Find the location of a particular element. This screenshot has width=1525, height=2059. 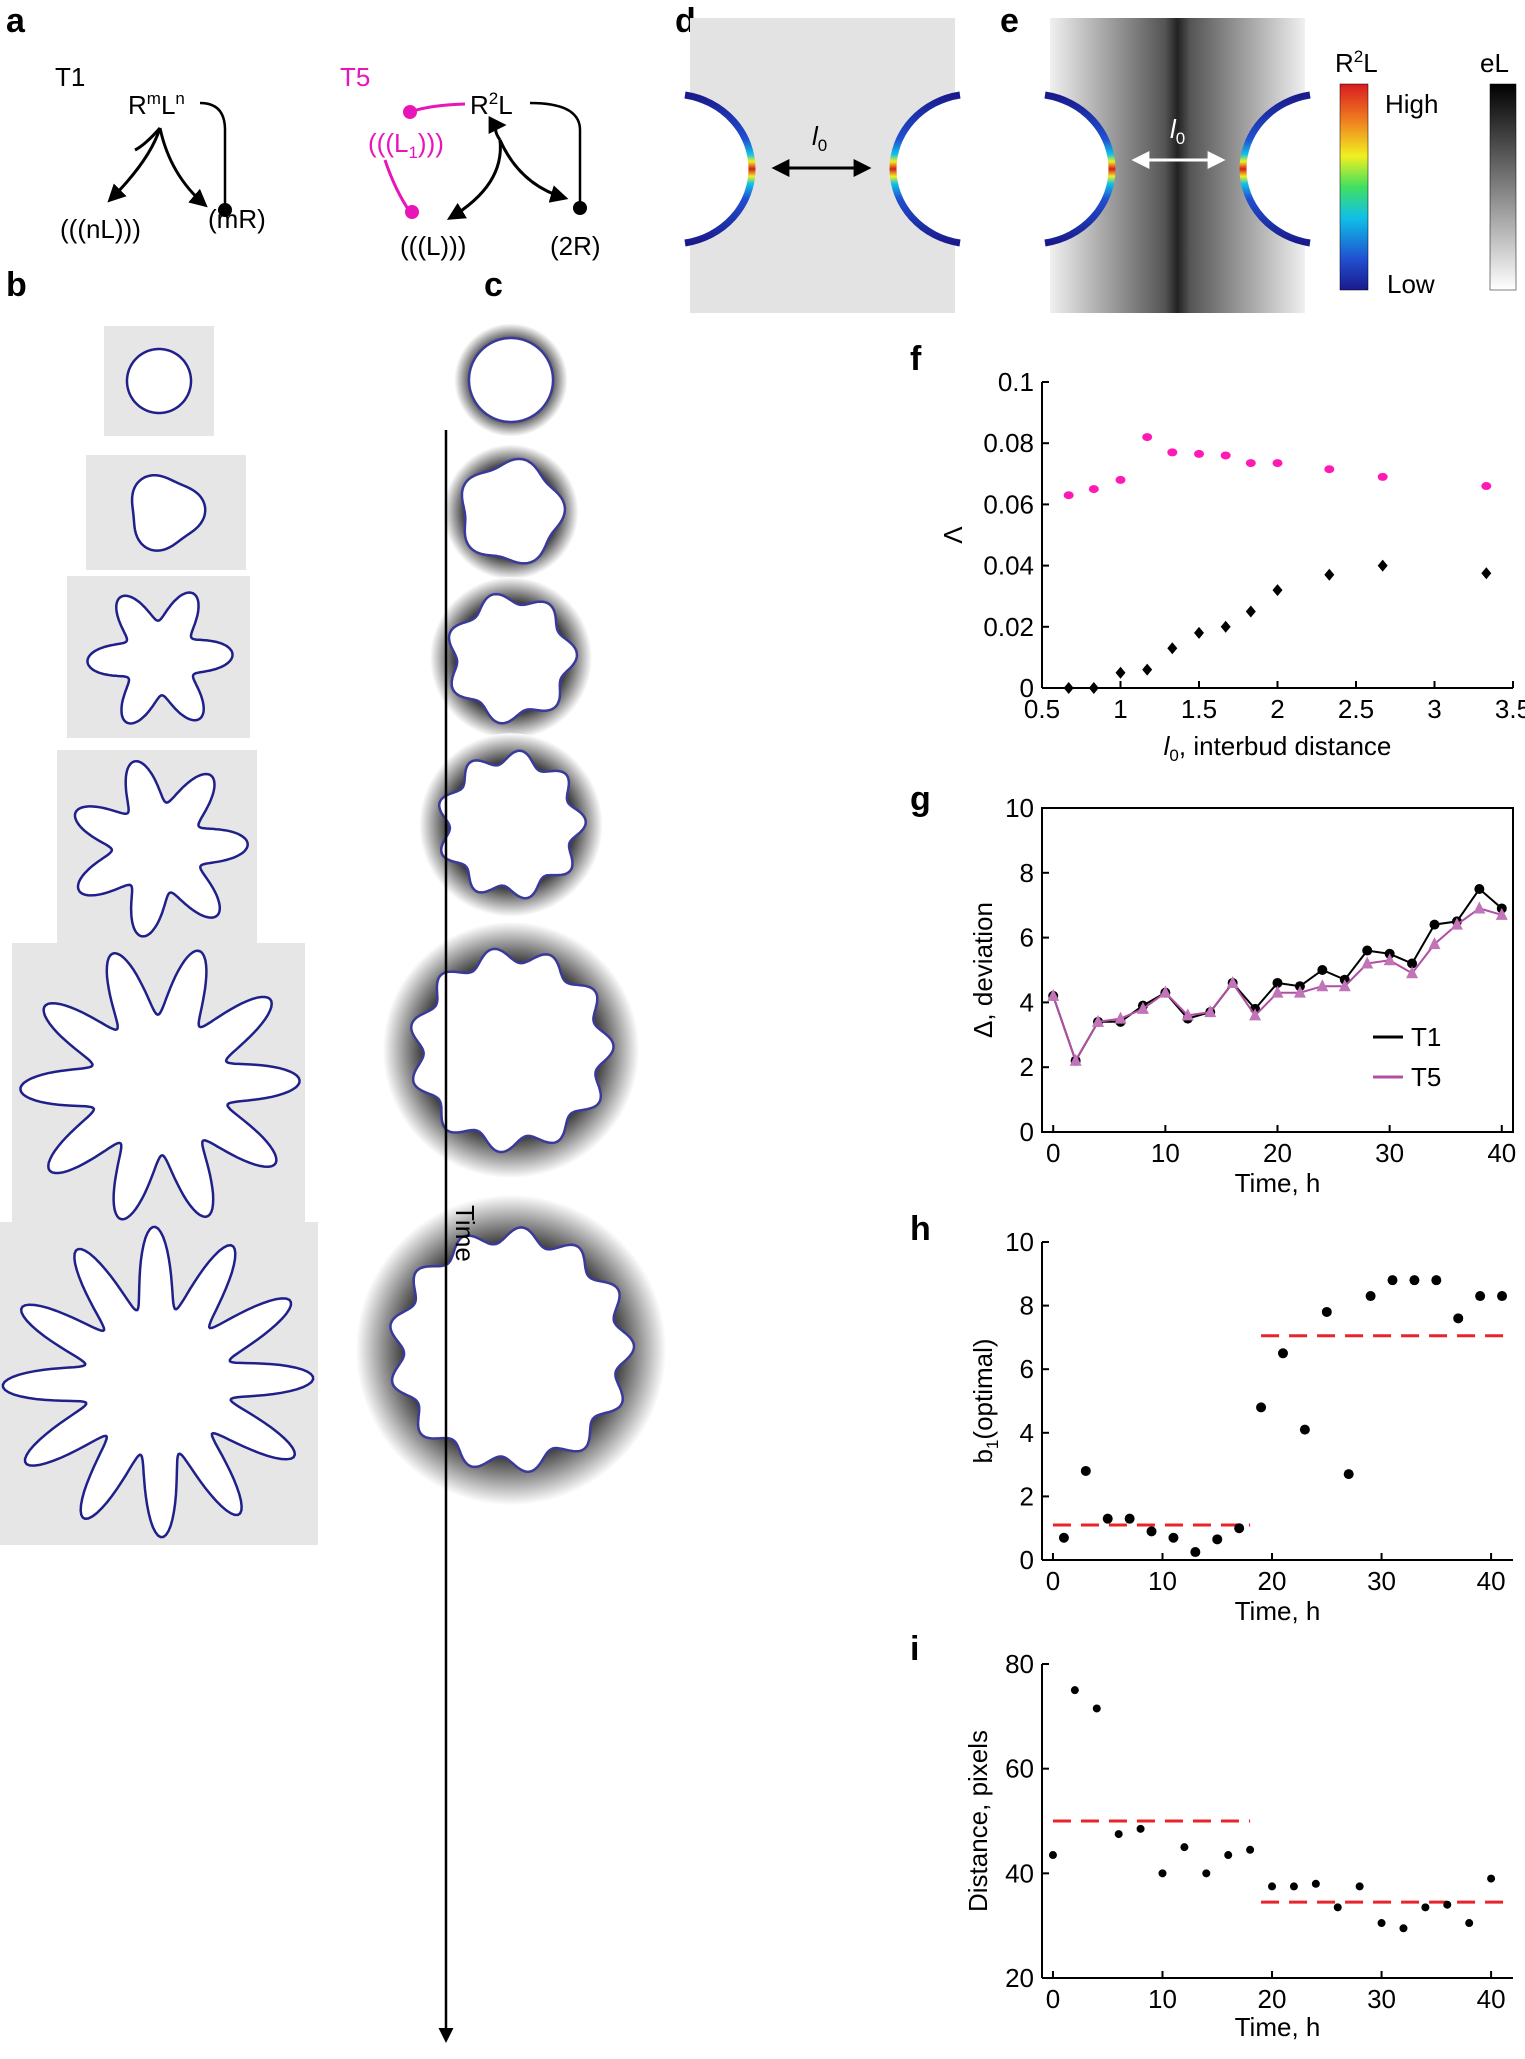

legend-label-t1: T1 is located at coordinates (1426, 1037).